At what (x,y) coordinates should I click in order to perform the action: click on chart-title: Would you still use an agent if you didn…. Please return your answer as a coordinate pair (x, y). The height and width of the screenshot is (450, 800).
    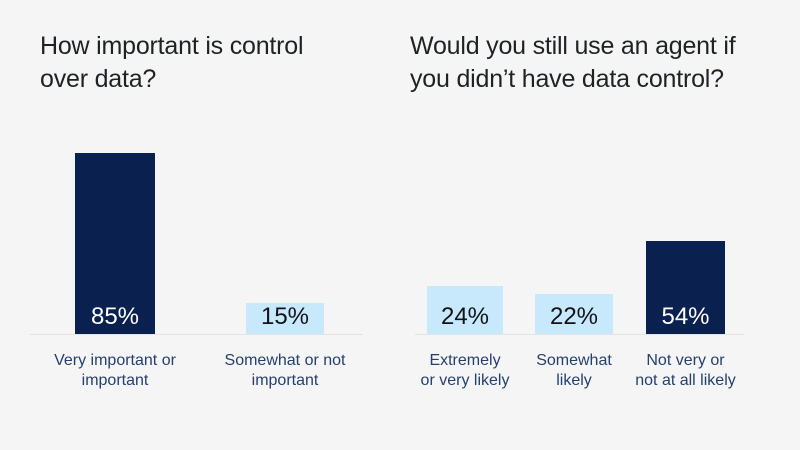
    Looking at the image, I should click on (573, 63).